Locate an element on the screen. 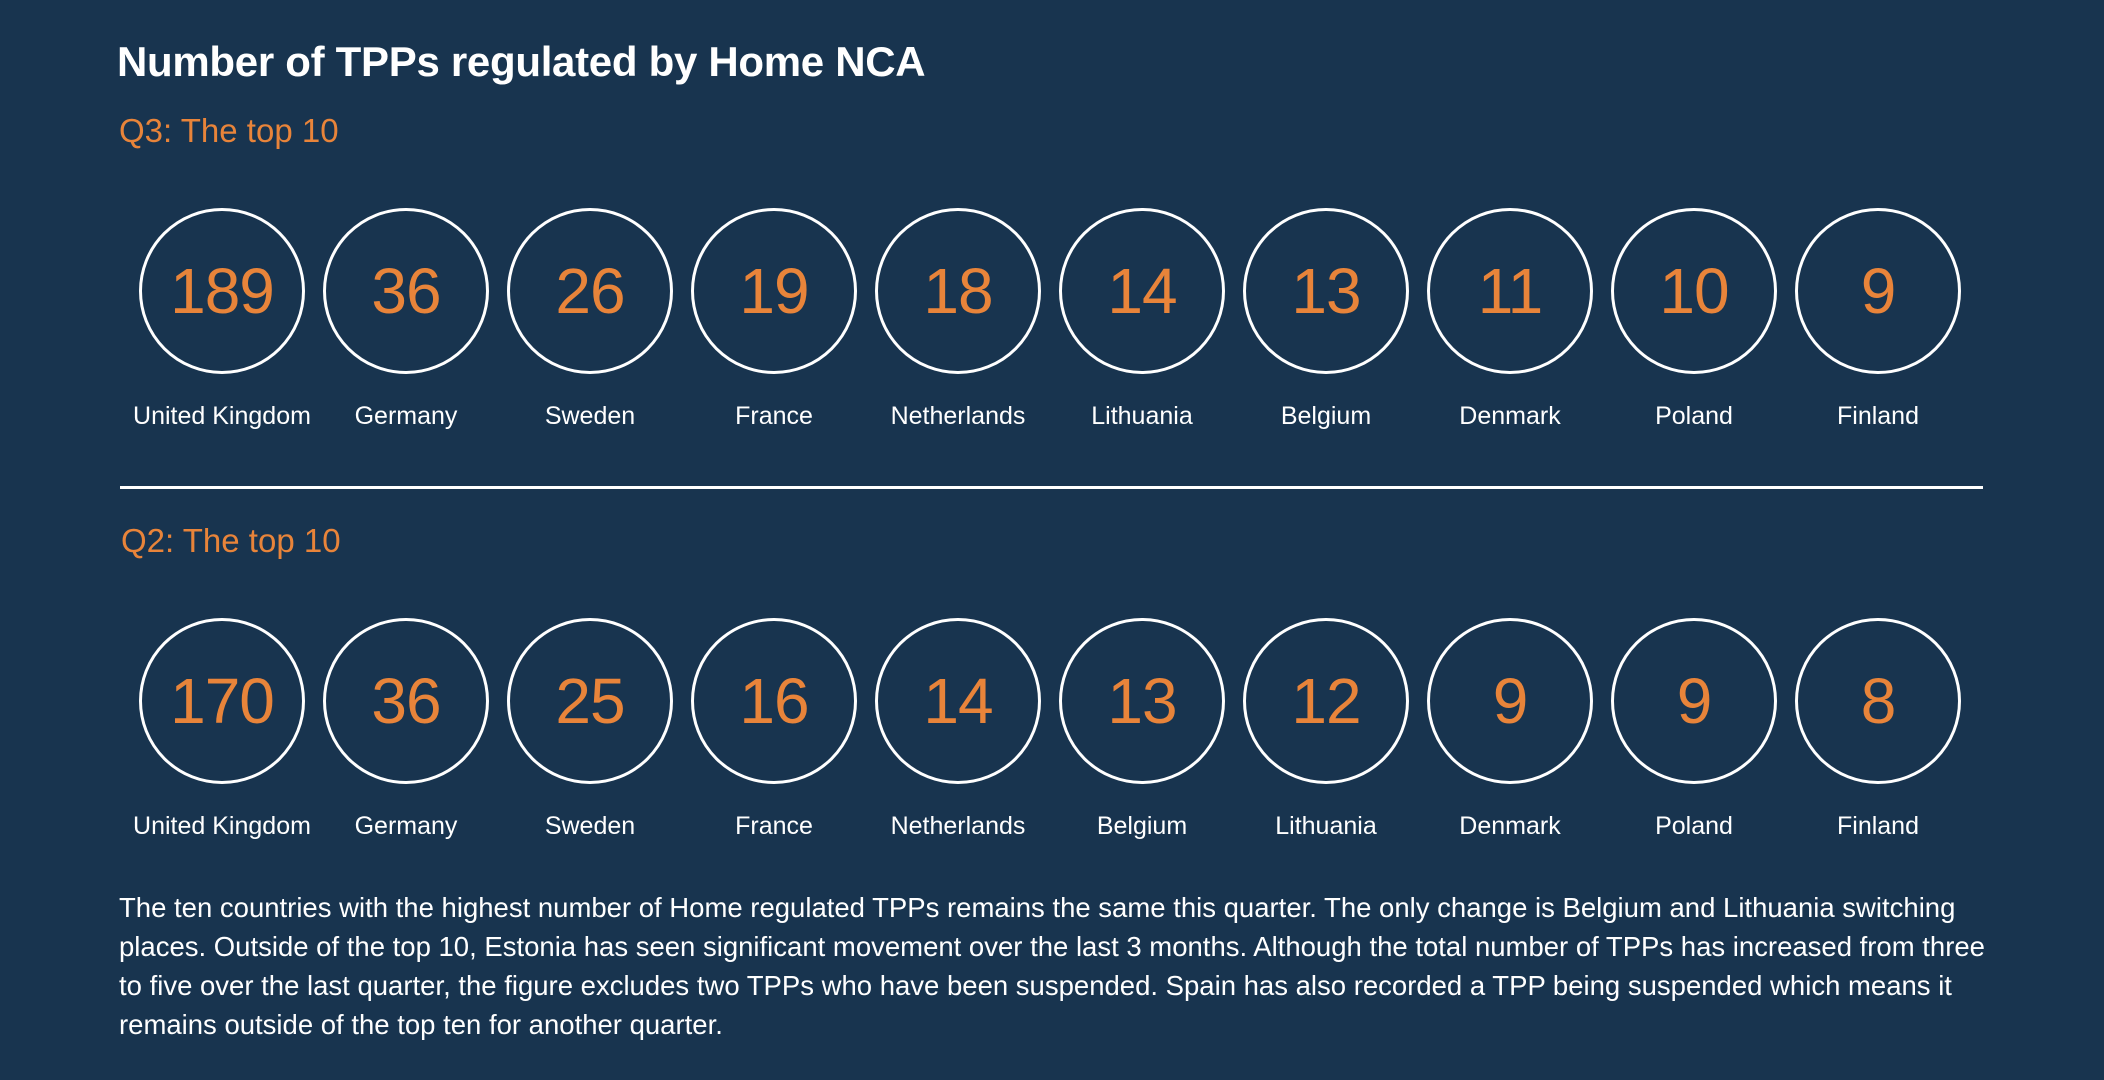  value-circle: 18 is located at coordinates (958, 291).